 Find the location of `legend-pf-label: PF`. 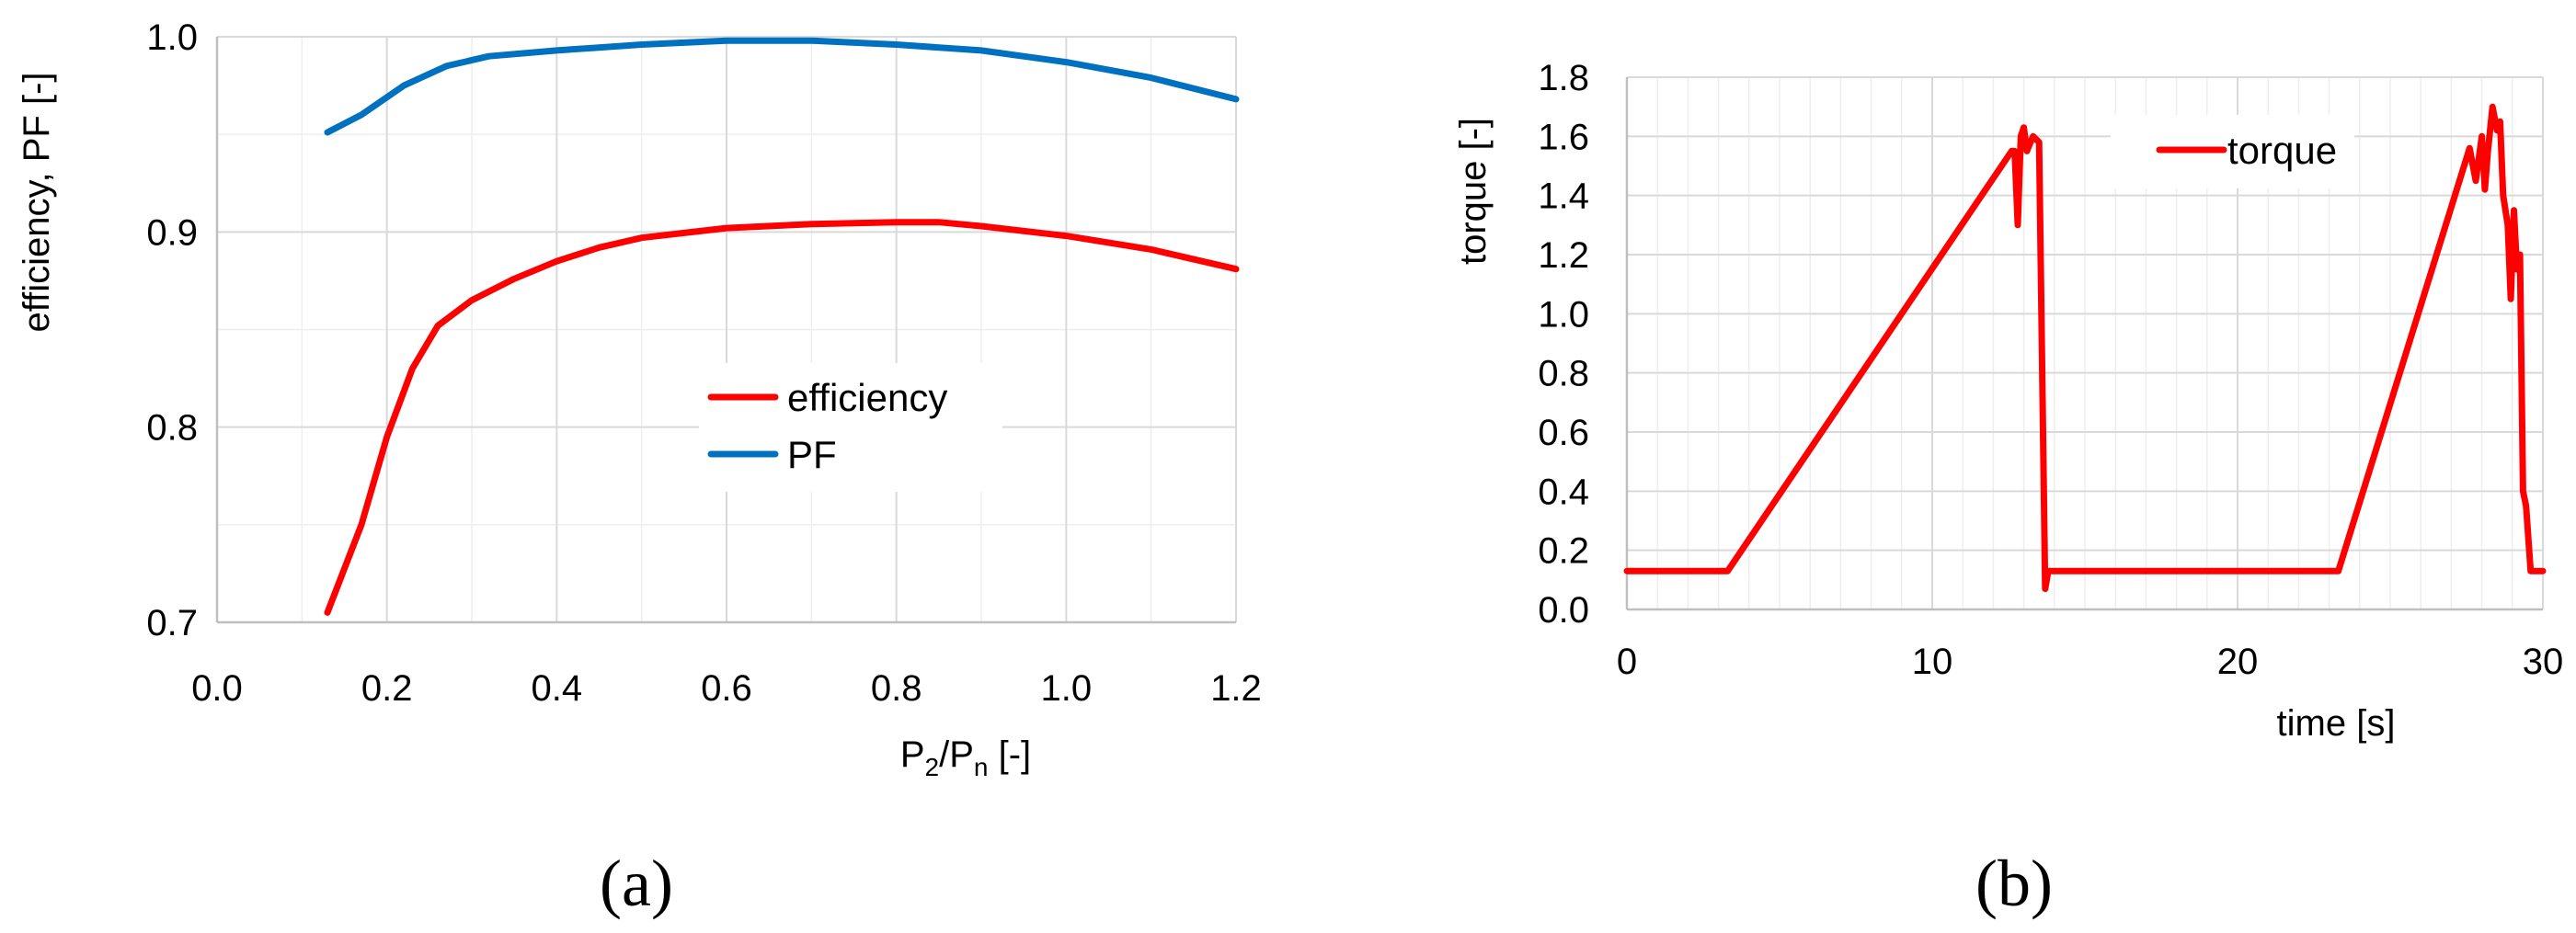

legend-pf-label: PF is located at coordinates (812, 454).